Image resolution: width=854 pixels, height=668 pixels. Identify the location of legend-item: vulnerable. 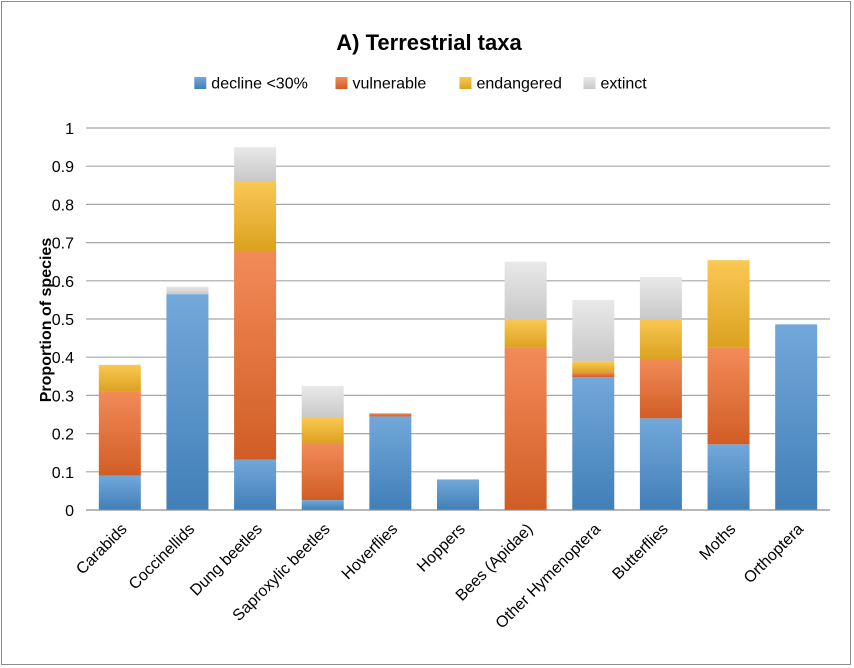
(381, 84).